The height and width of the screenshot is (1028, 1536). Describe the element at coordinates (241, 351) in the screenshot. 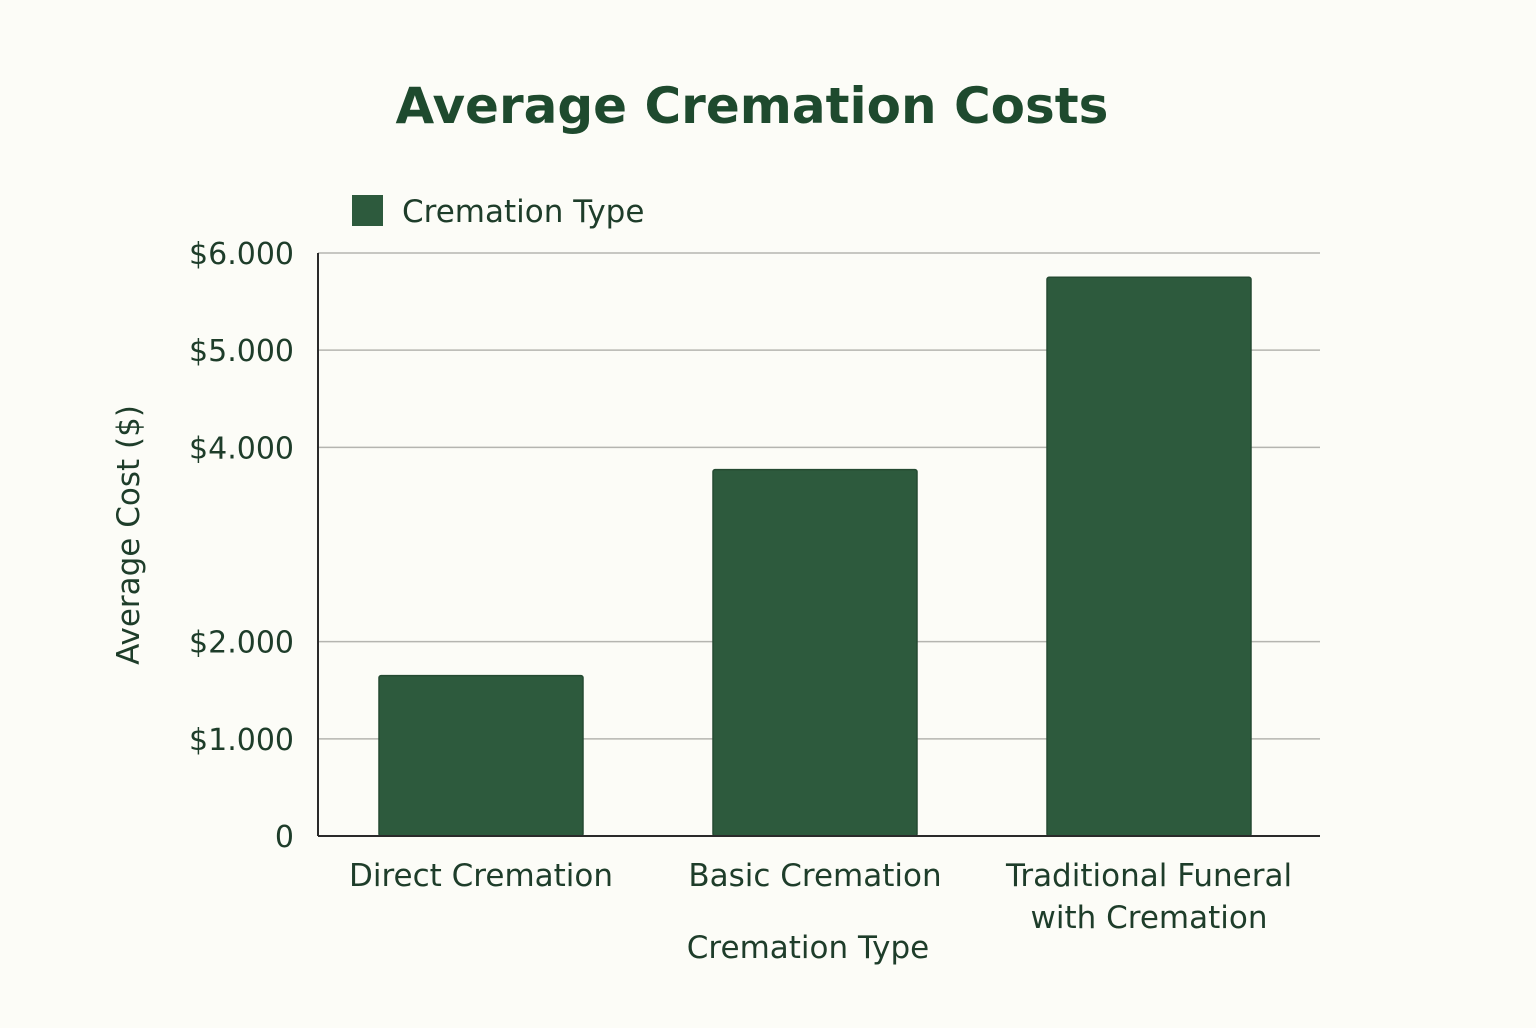

I see `y-tick-label: $5.000` at that location.